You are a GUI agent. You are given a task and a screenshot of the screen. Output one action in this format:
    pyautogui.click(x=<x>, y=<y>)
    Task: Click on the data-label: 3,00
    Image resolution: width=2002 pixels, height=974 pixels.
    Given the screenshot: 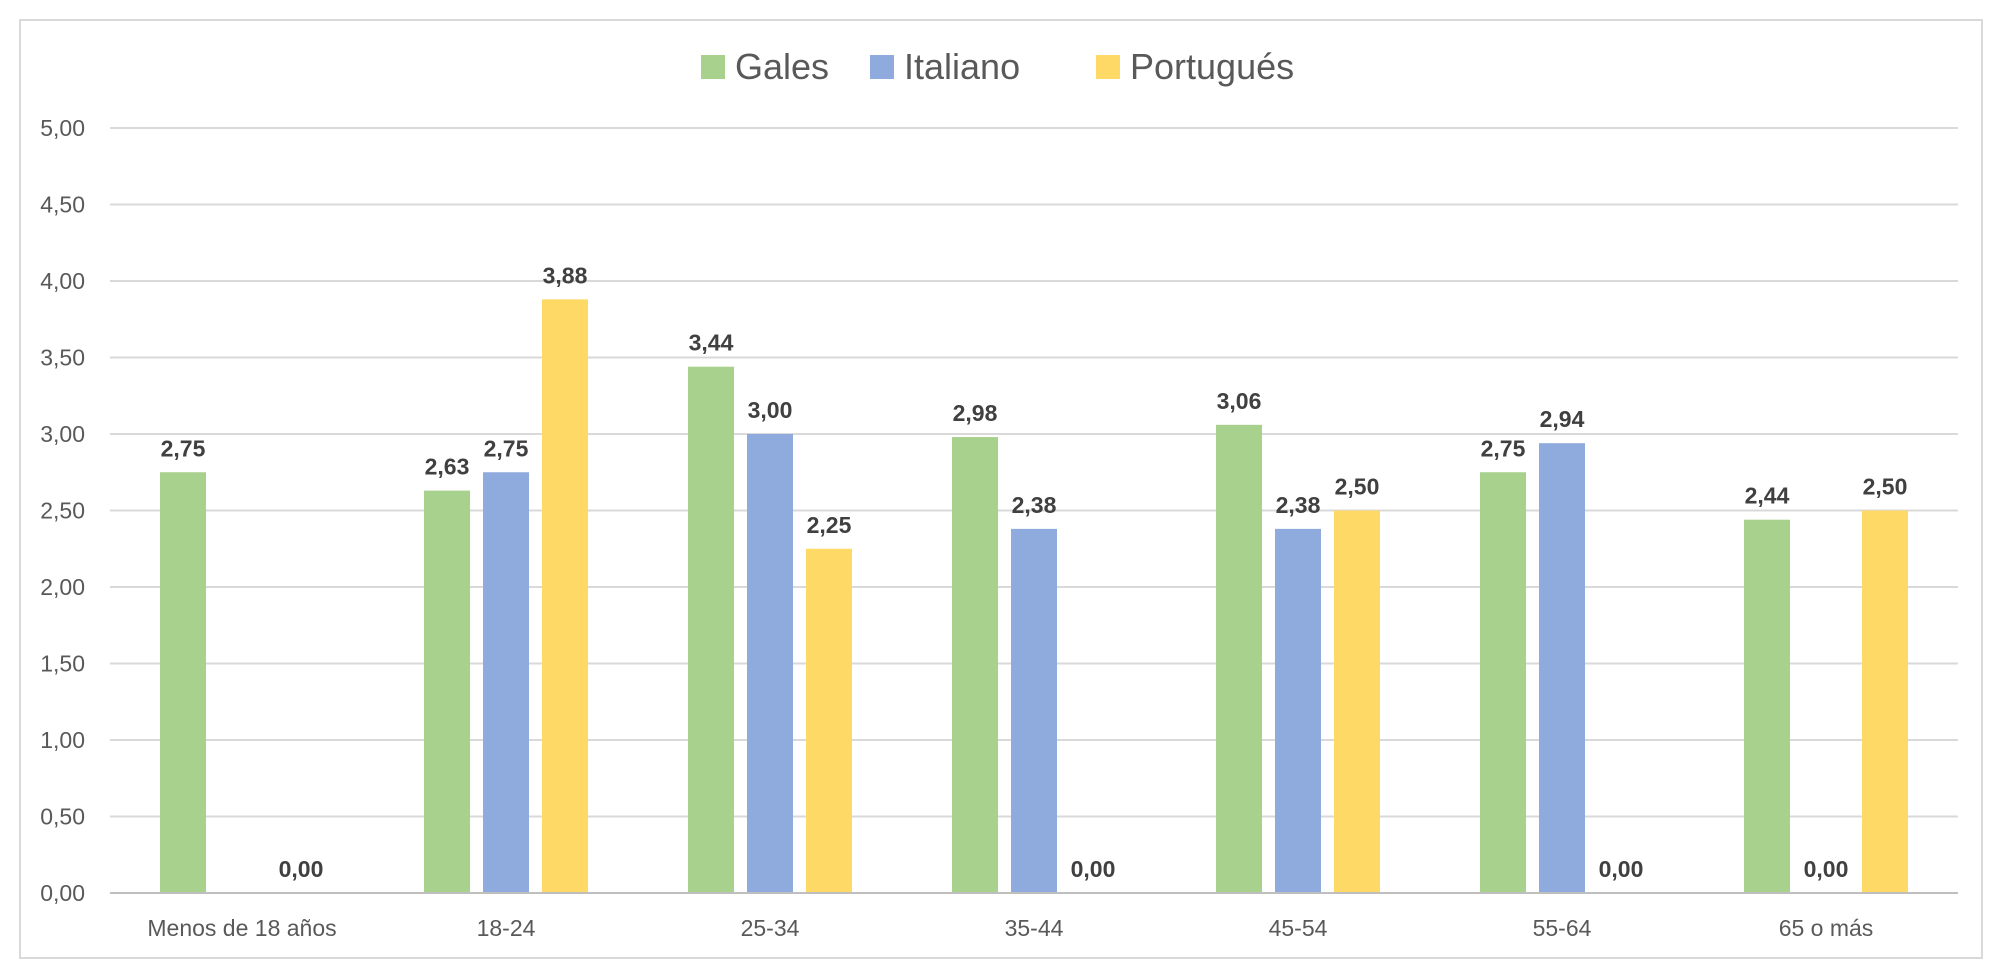 What is the action you would take?
    pyautogui.click(x=770, y=410)
    